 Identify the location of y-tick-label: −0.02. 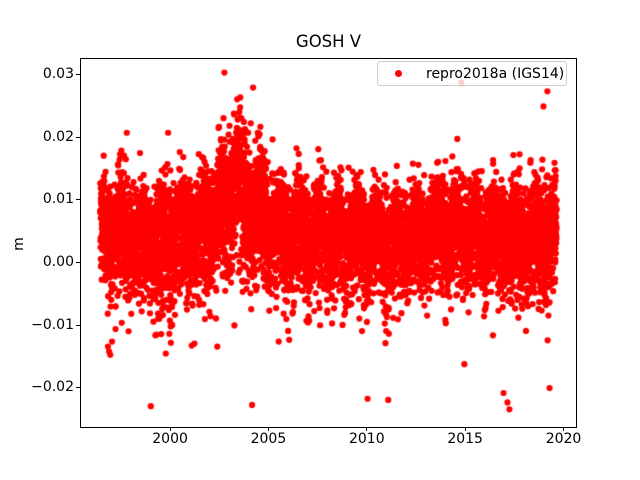
(52, 387).